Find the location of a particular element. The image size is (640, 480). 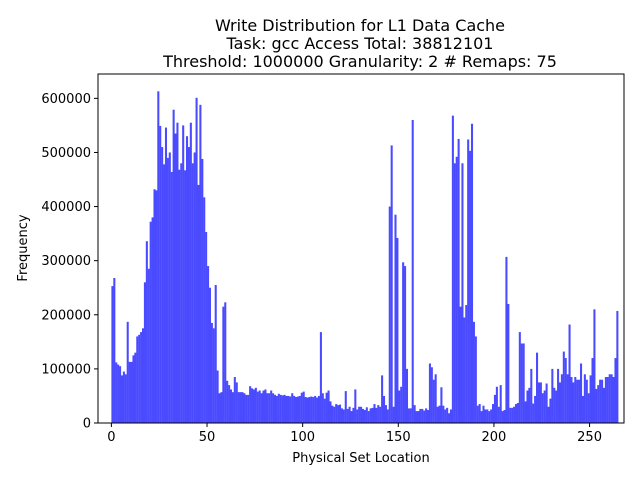

y-tick-label: 300000 is located at coordinates (66, 261).